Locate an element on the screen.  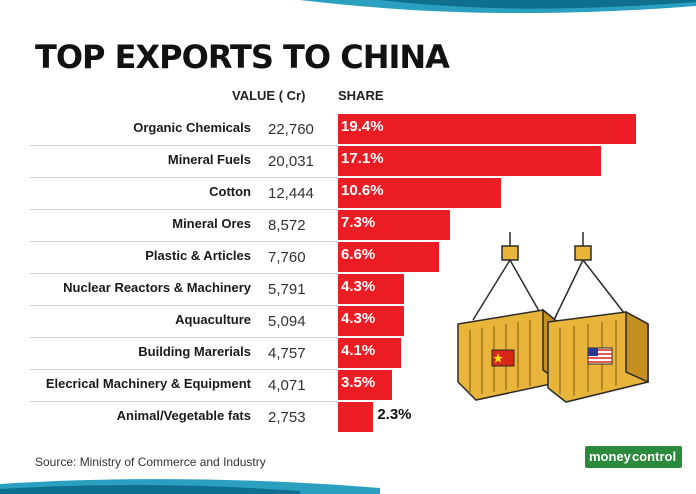
export-value: 4,071 is located at coordinates (287, 385).